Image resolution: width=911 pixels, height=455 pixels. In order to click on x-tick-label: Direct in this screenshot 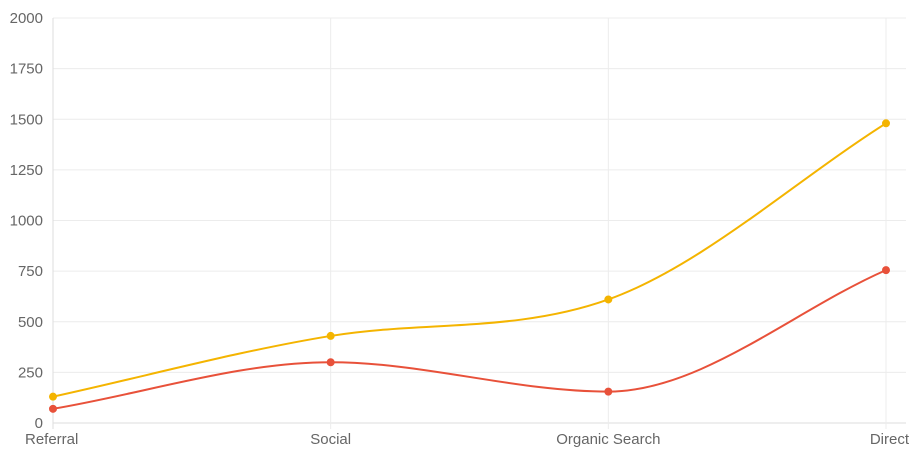, I will do `click(890, 439)`.